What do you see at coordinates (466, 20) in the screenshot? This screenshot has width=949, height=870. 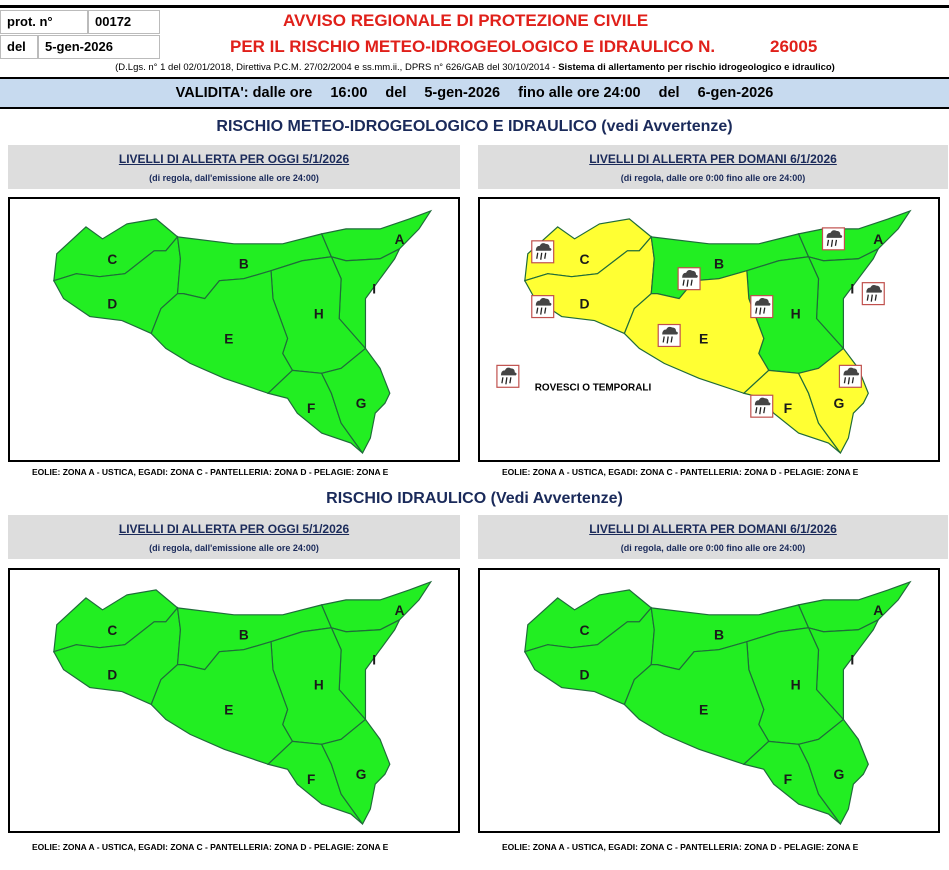 I see `title-line1: AVVISO REGIONALE DI PROTEZIONE CIVILE` at bounding box center [466, 20].